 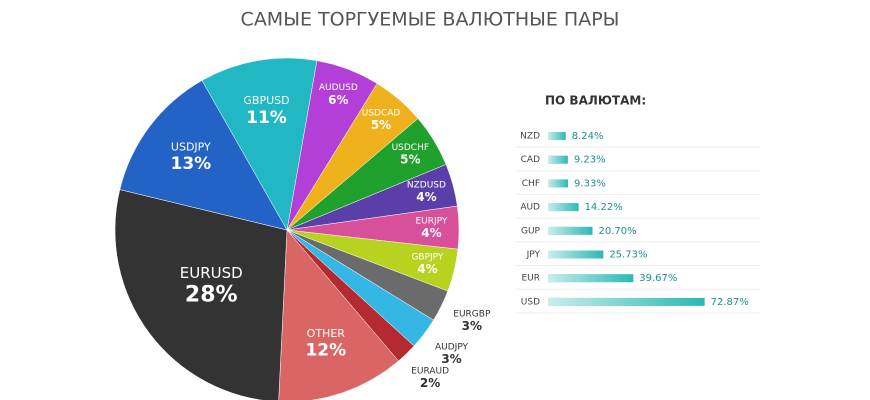 I want to click on y-tick-label: CHF, so click(x=531, y=184).